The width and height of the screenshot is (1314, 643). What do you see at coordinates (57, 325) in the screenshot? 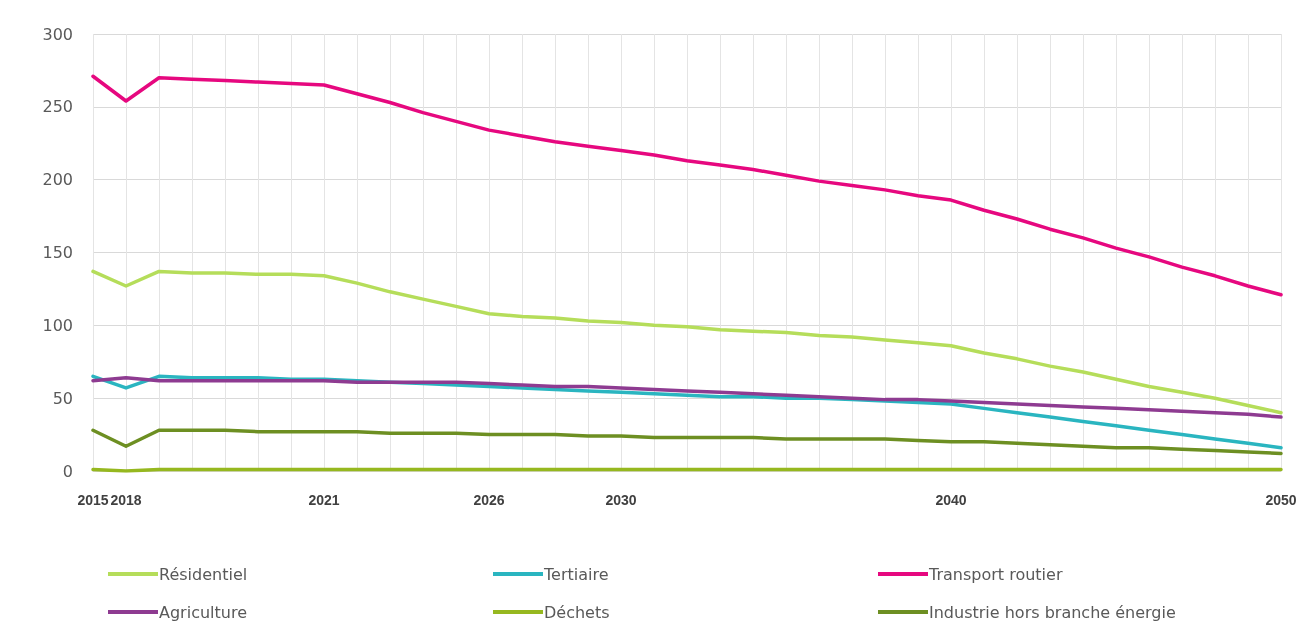
I see `y-tick-label: 100` at bounding box center [57, 325].